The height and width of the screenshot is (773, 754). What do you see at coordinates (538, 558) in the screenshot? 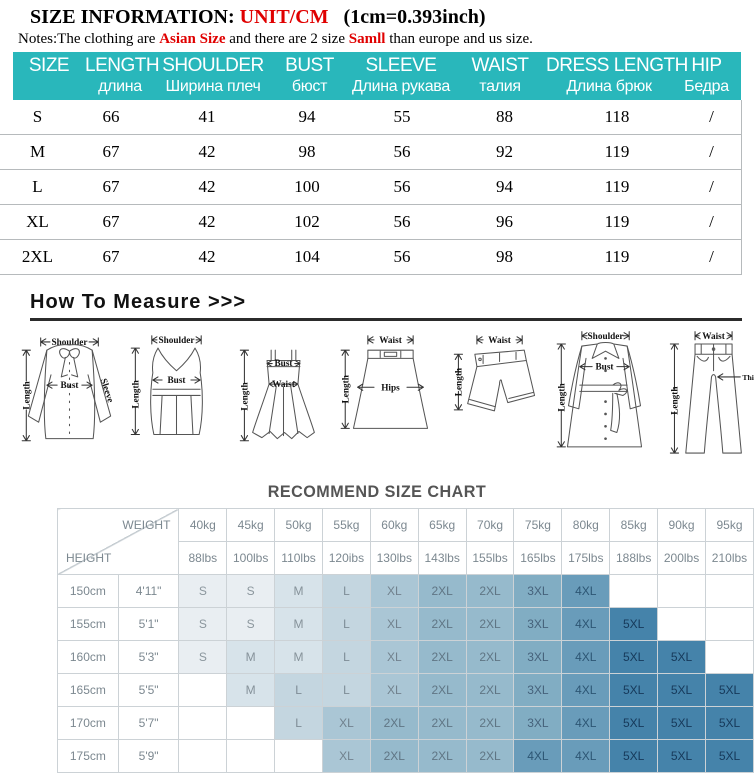
I see `weight-lbs-cell: 165lbs` at bounding box center [538, 558].